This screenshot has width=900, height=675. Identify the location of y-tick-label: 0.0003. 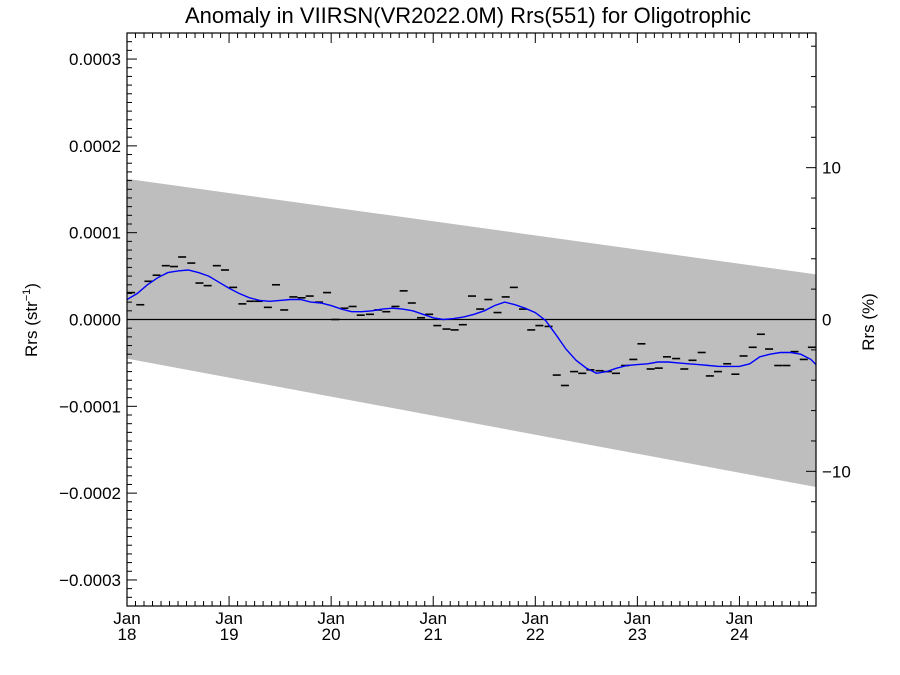
(95, 59).